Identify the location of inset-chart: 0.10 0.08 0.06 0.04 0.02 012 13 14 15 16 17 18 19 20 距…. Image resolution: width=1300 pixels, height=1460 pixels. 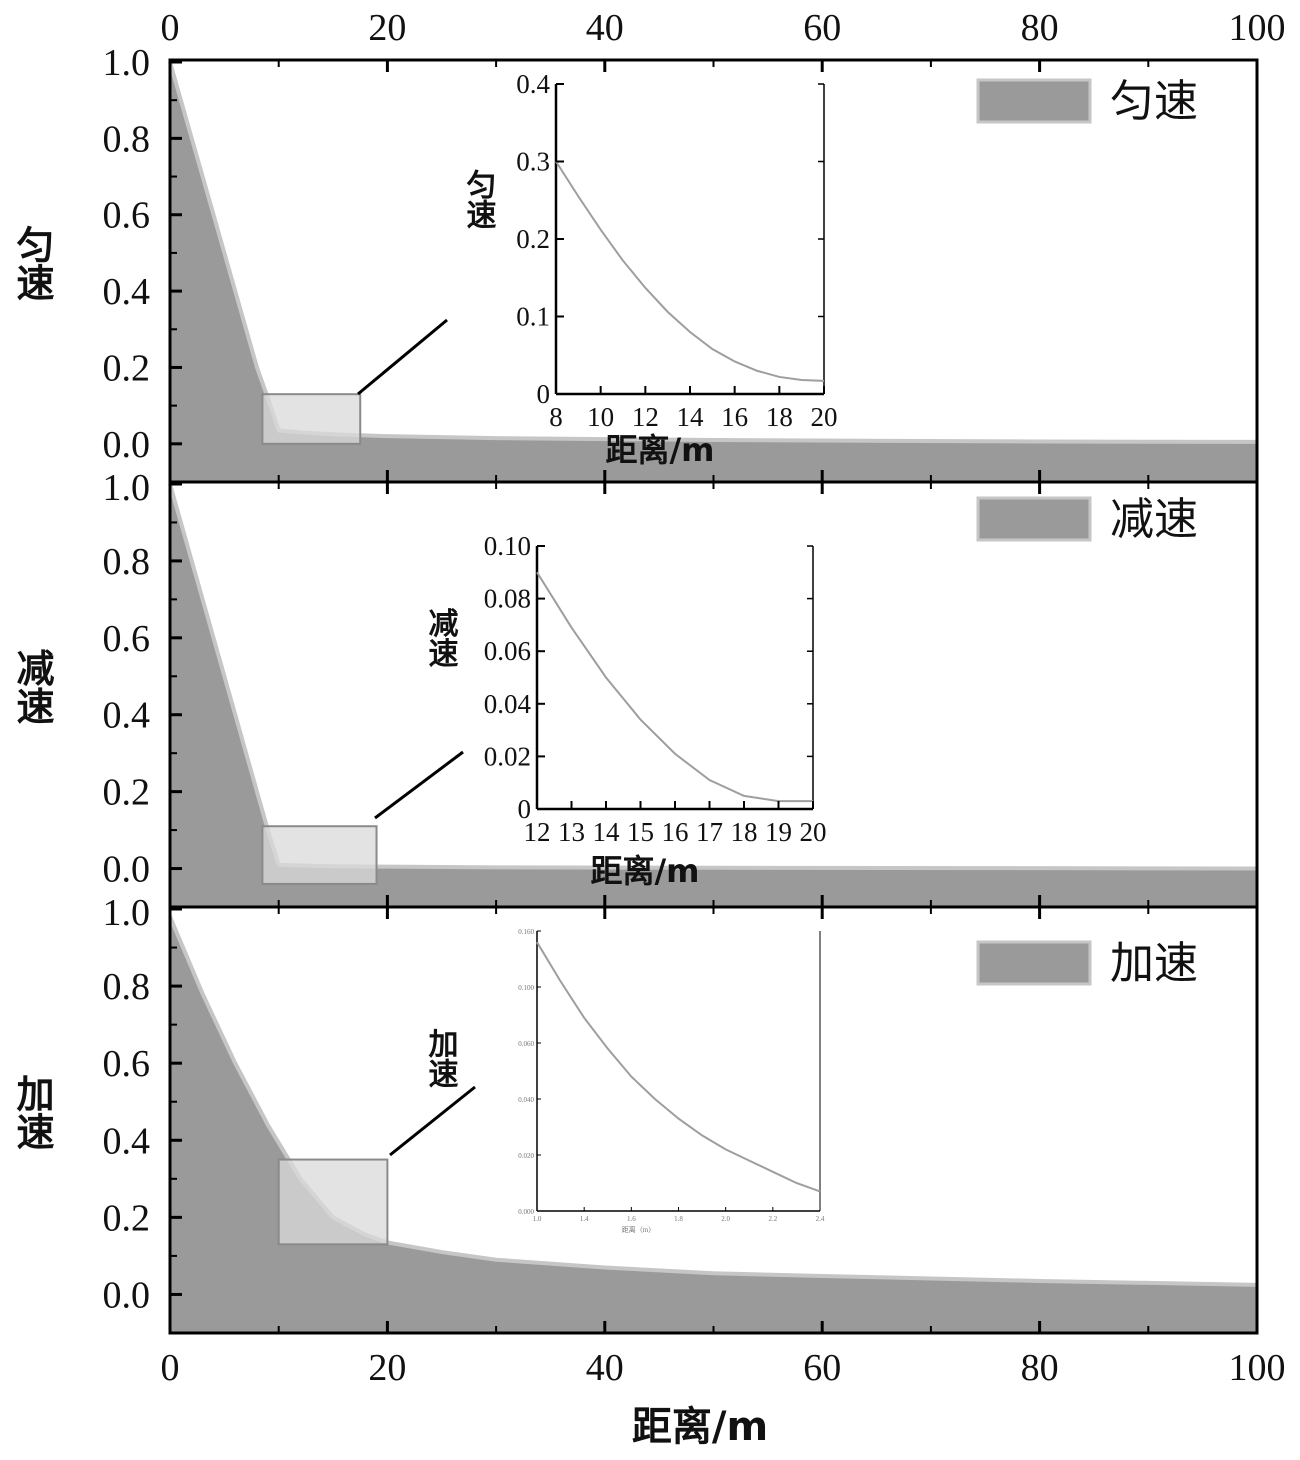
(625, 710).